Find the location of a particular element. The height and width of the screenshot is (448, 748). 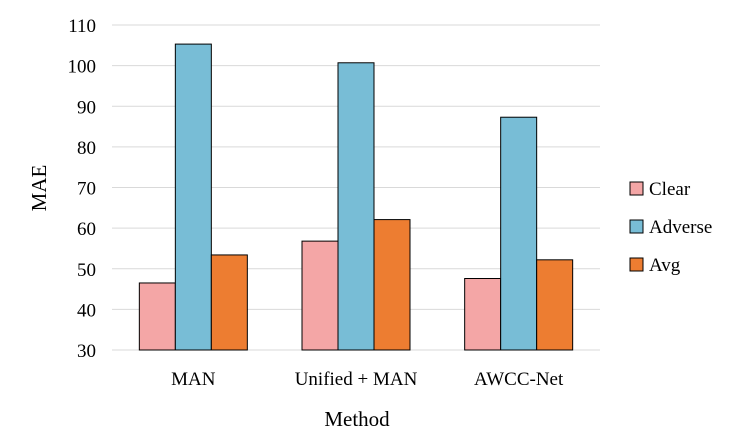

x-axis-ticks: MAN Unified + MAN AWCC-Net is located at coordinates (367, 379).